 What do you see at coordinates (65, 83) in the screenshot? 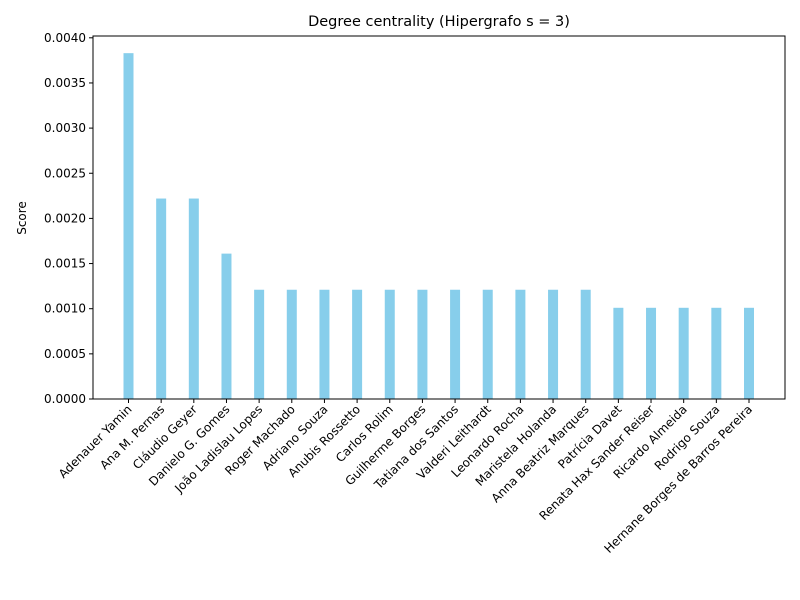
I see `y-tick-label: 0.0035` at bounding box center [65, 83].